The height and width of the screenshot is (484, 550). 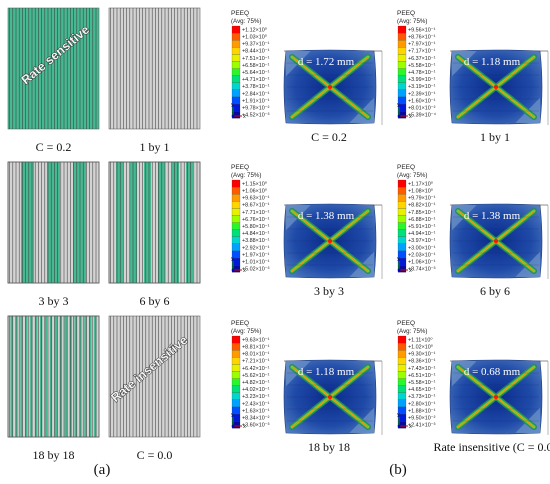 I want to click on legend-value: +9.63×10⁻¹, so click(x=256, y=340).